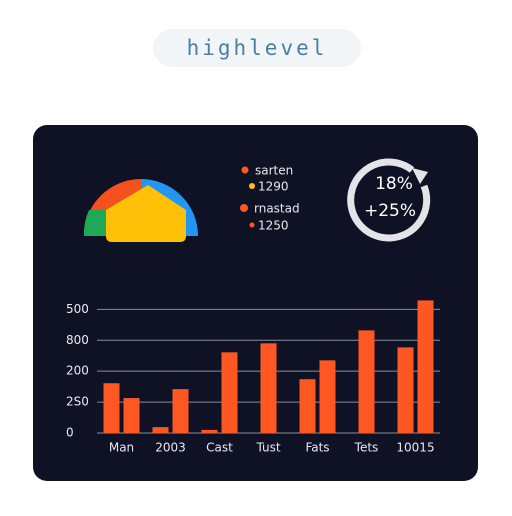 Image resolution: width=512 pixels, height=516 pixels. Describe the element at coordinates (317, 448) in the screenshot. I see `x-tick-label: Fats` at that location.